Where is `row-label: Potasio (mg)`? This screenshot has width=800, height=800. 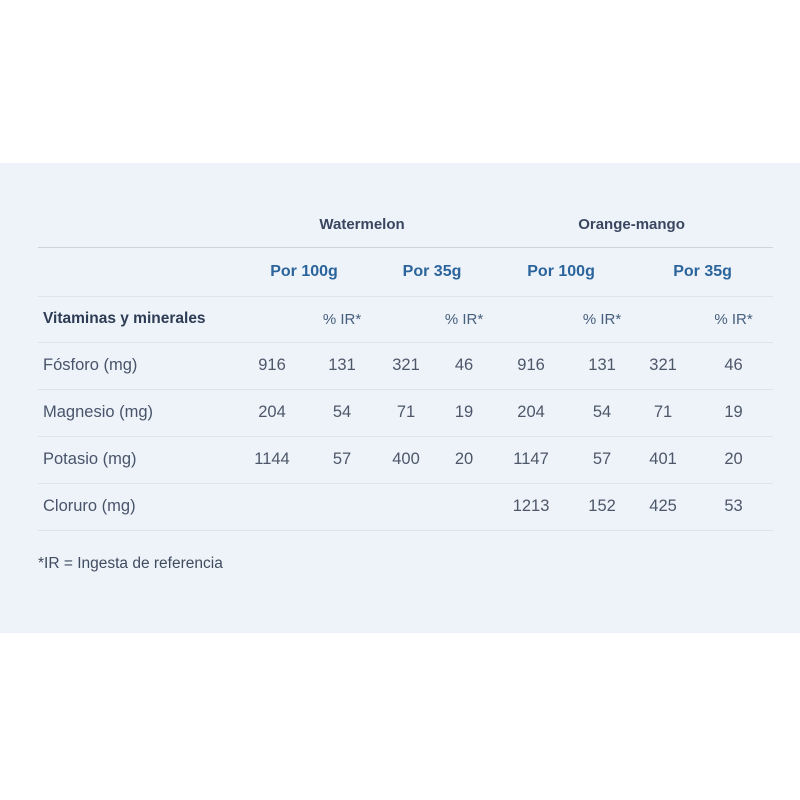
row-label: Potasio (mg) is located at coordinates (136, 460).